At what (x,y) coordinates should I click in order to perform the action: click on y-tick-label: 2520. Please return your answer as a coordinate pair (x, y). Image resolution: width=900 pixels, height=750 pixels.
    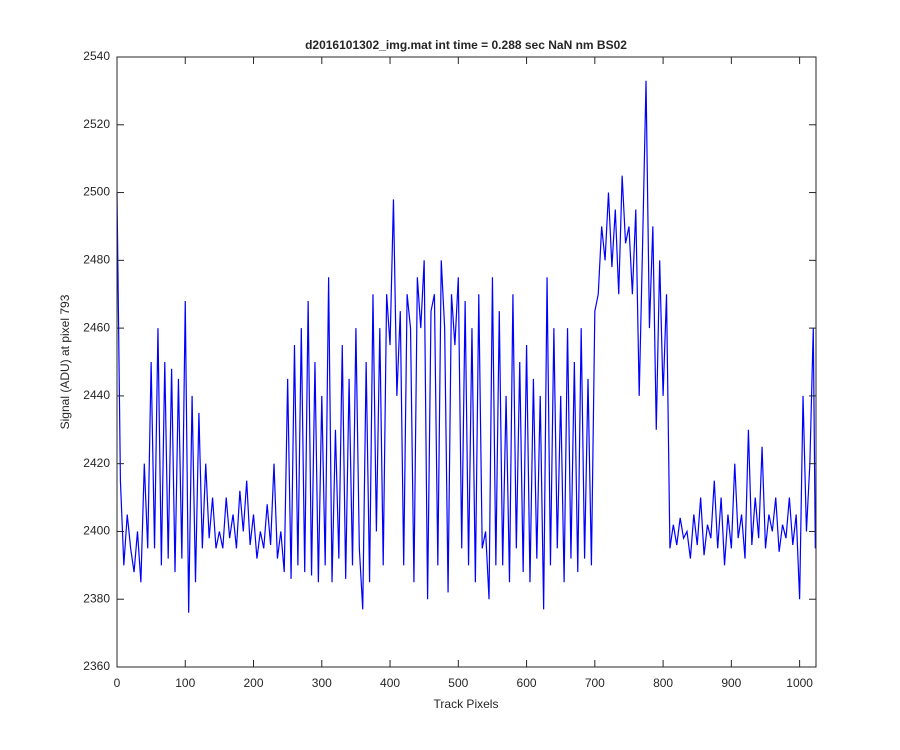
    Looking at the image, I should click on (96, 124).